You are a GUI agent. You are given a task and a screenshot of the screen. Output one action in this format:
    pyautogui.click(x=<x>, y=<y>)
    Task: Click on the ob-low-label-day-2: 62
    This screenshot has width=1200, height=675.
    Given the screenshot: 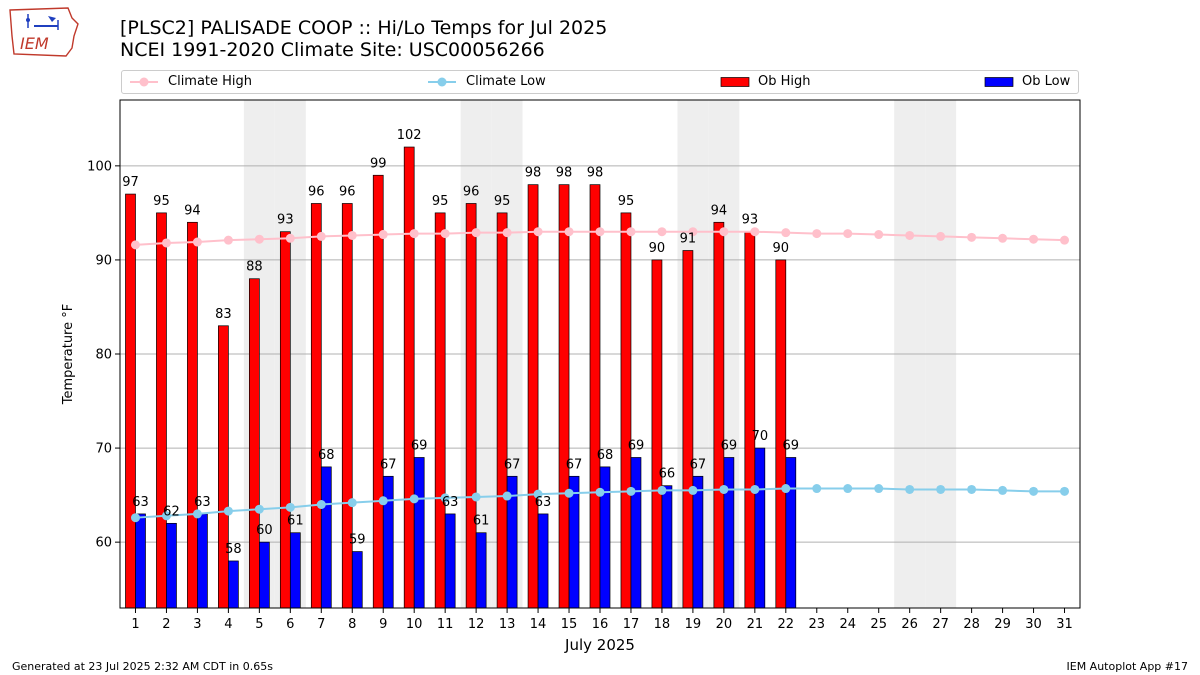 What is the action you would take?
    pyautogui.click(x=171, y=511)
    